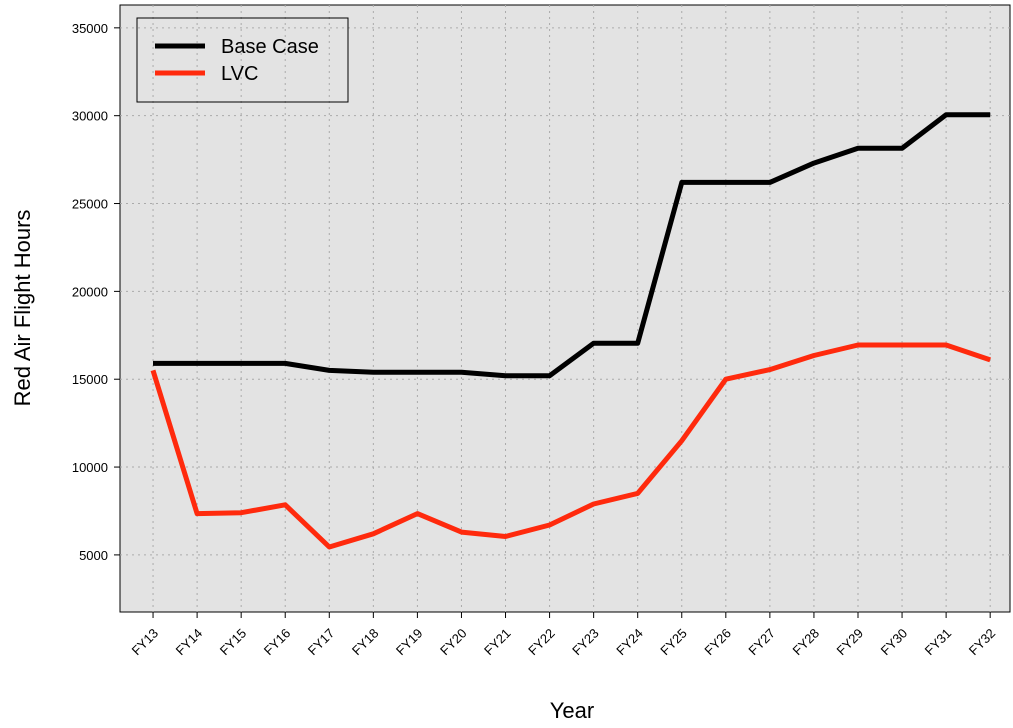  Describe the element at coordinates (90, 116) in the screenshot. I see `y-tick-label: 30000` at that location.